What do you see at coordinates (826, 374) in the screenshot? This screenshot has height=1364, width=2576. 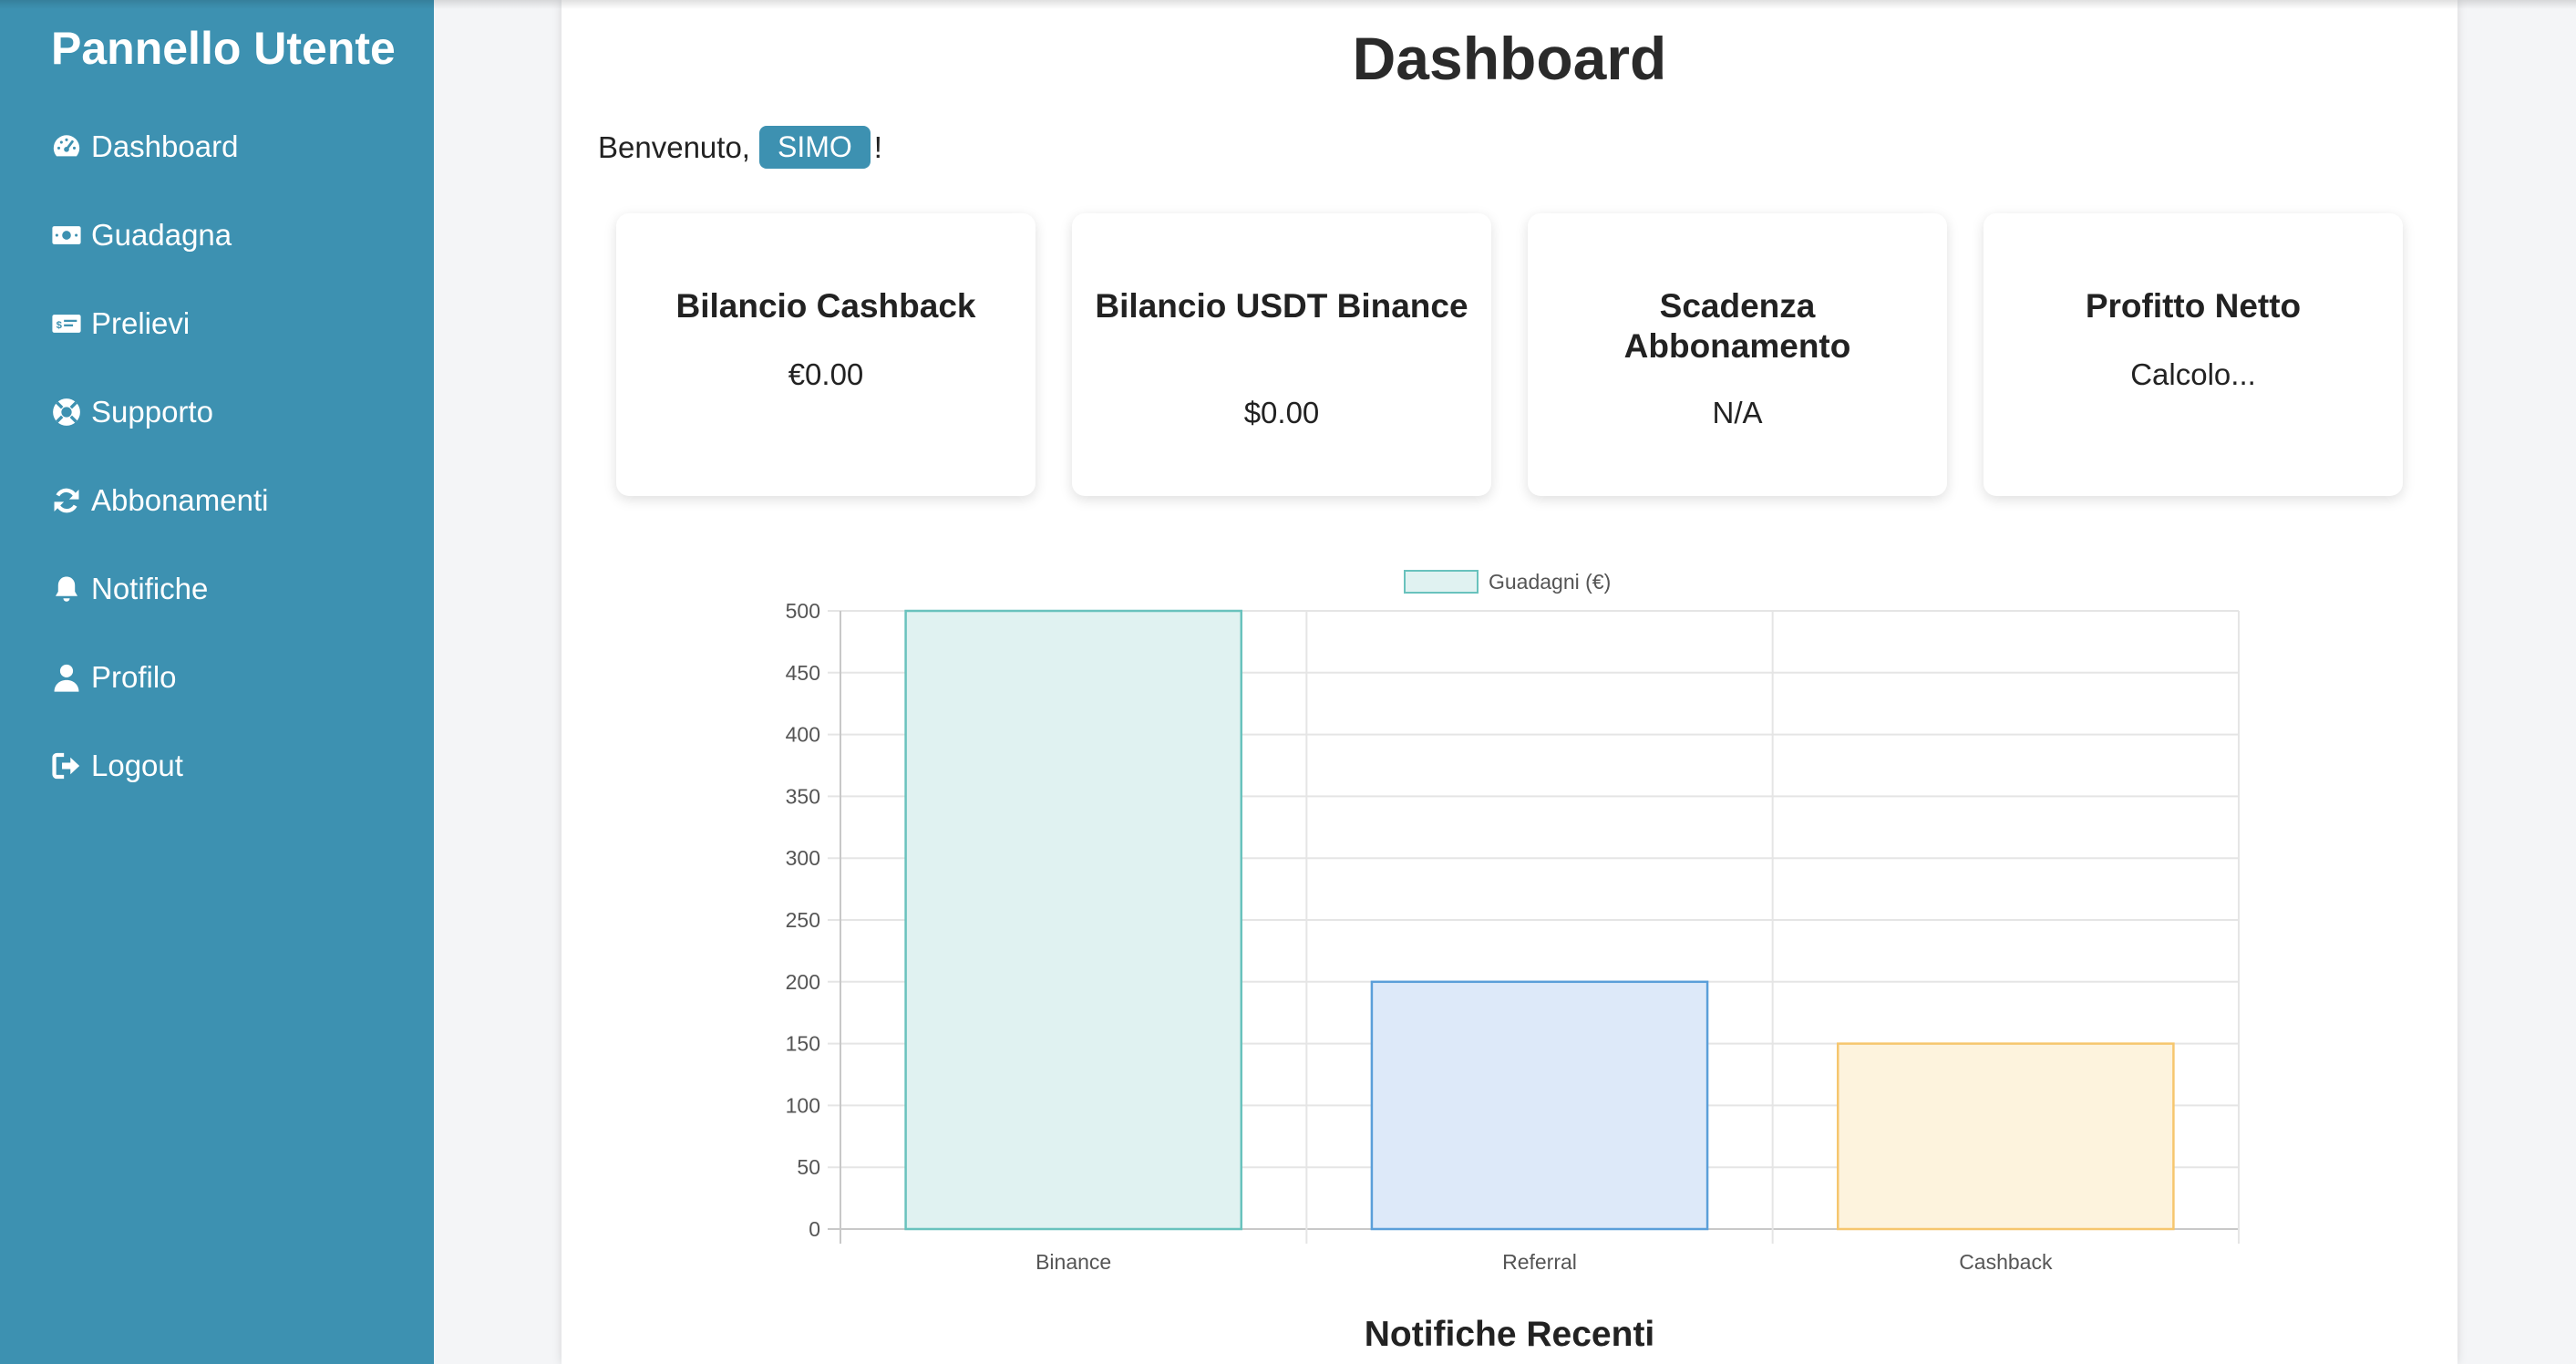 I see `card-value: €0.00` at bounding box center [826, 374].